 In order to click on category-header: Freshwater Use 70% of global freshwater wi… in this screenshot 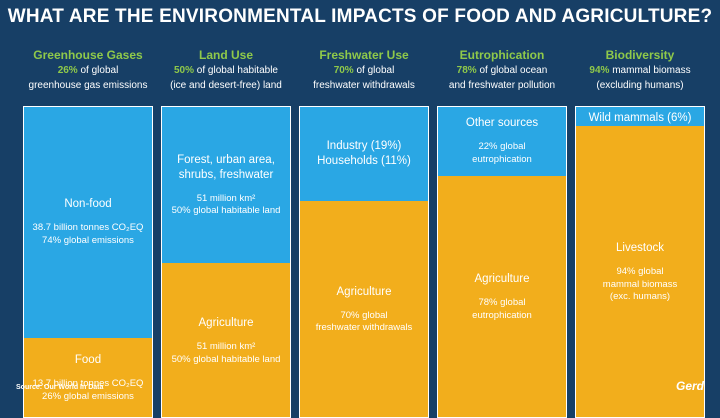, I will do `click(364, 74)`.